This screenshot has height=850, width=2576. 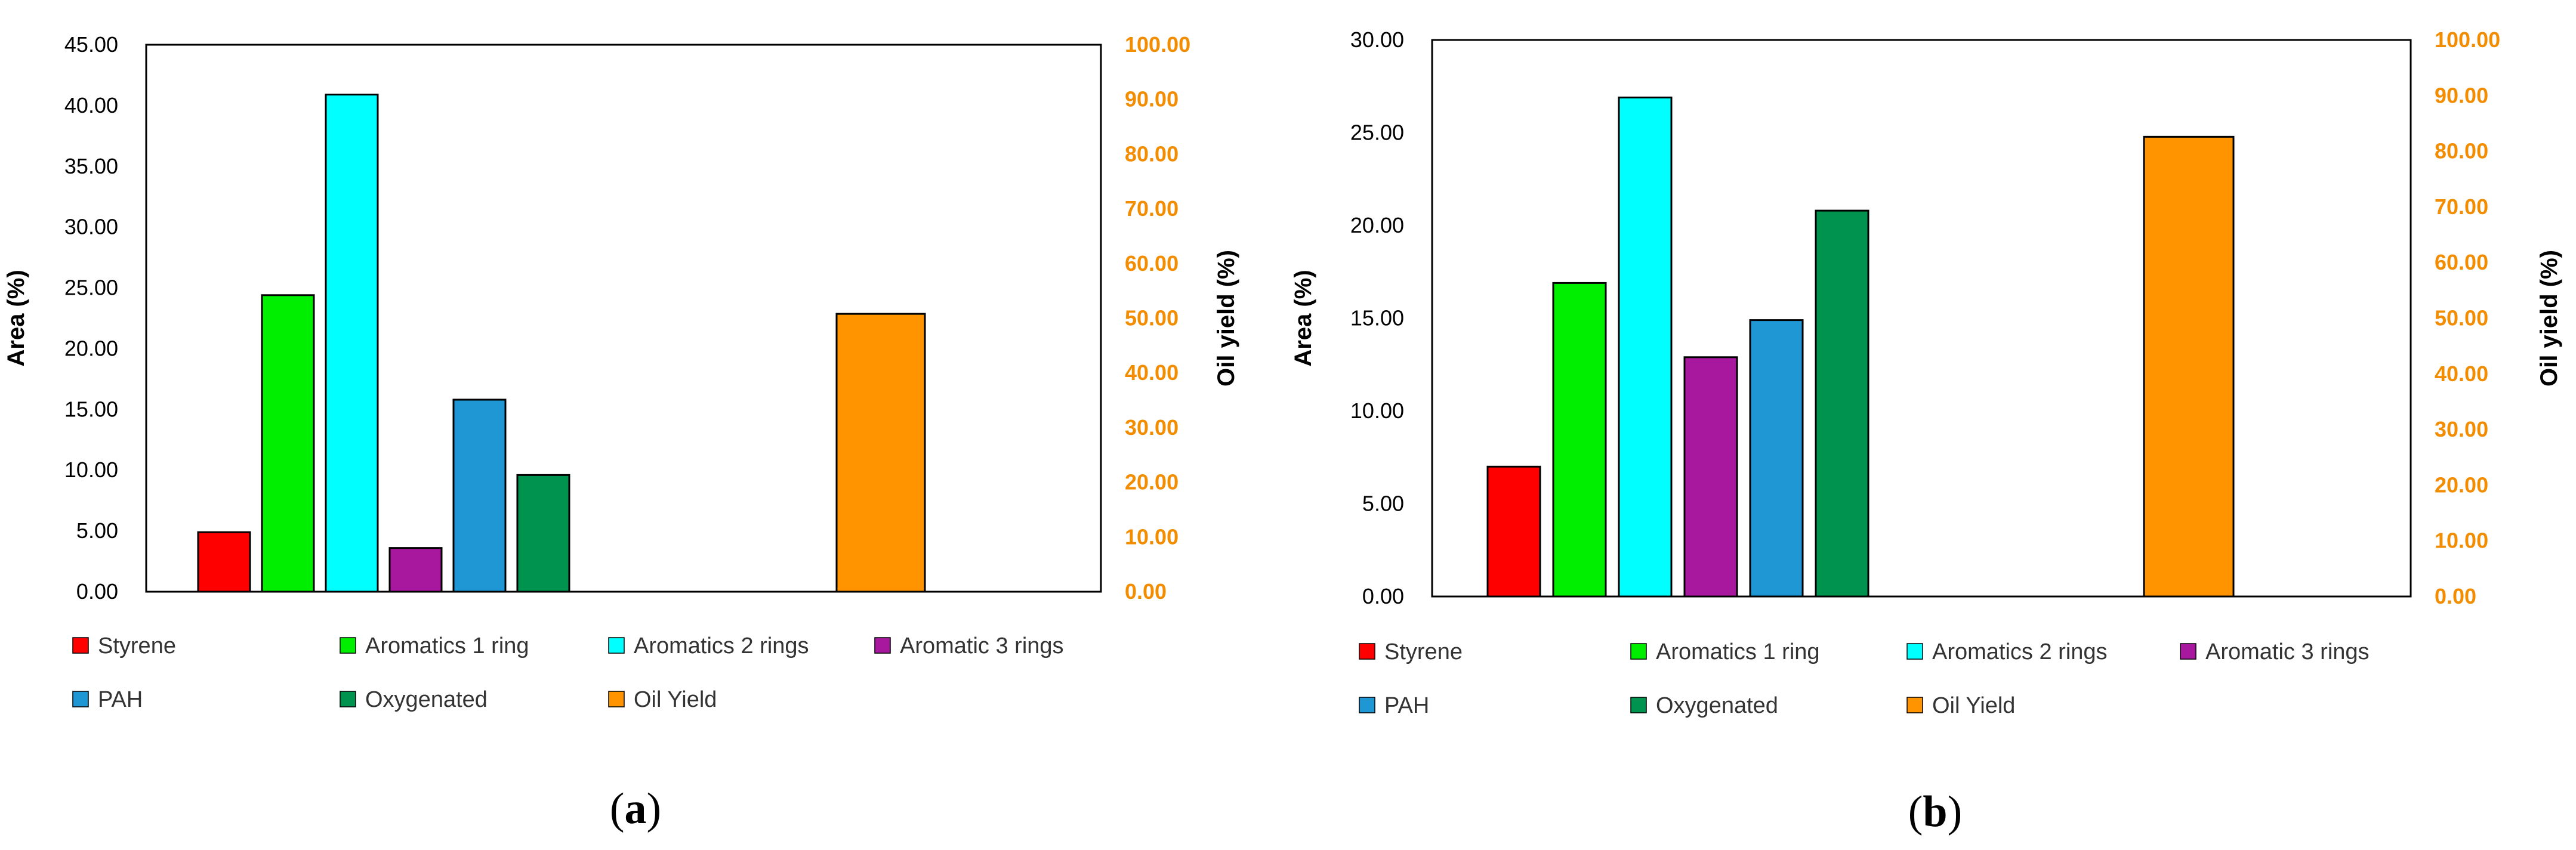 I want to click on y-tick-label: 40.00, so click(x=91, y=105).